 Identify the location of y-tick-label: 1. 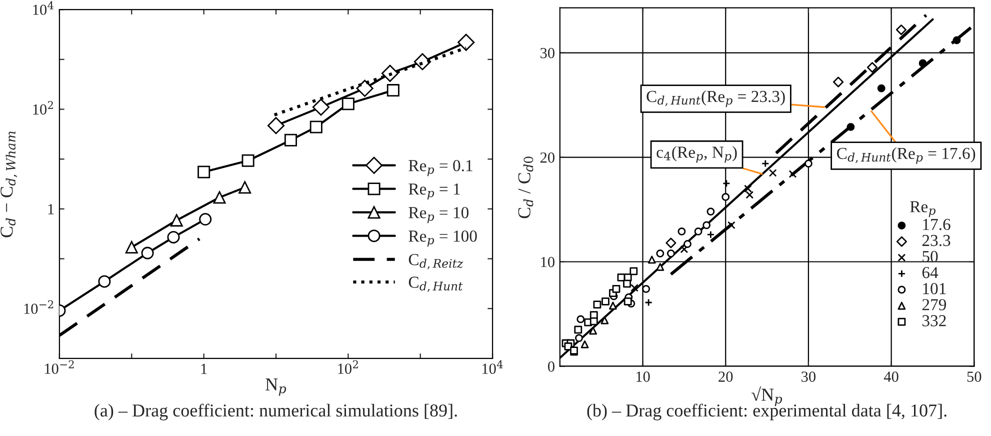
(51, 209).